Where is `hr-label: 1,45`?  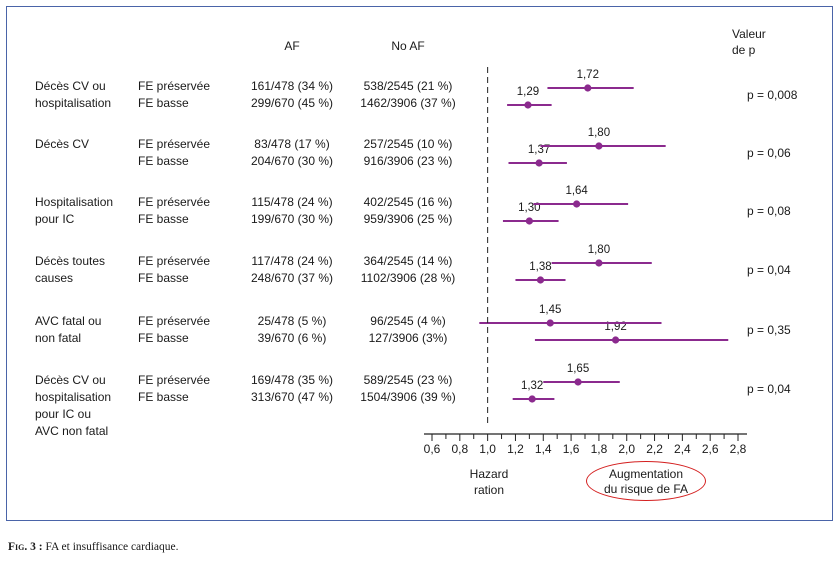
hr-label: 1,45 is located at coordinates (550, 310).